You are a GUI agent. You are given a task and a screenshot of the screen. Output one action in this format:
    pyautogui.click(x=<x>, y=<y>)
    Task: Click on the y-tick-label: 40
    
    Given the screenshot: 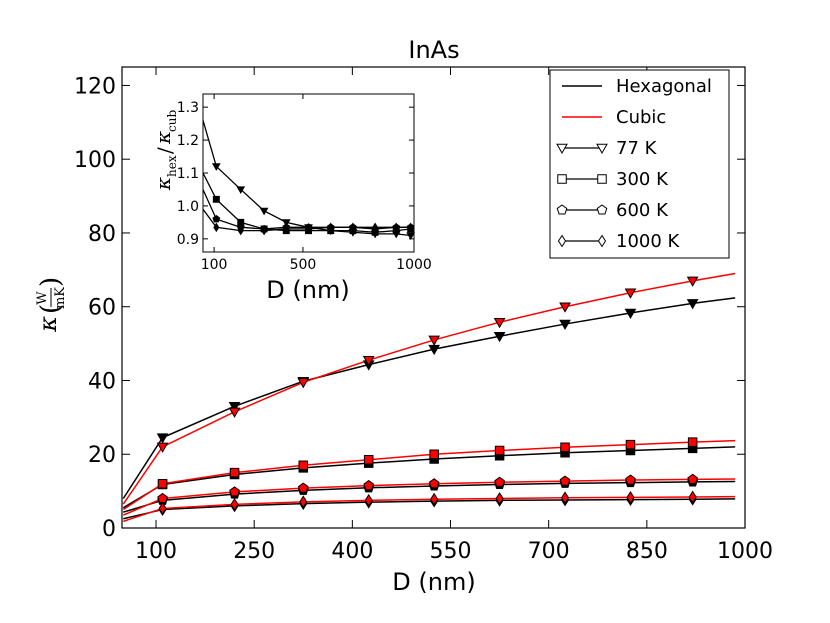 What is the action you would take?
    pyautogui.click(x=102, y=381)
    